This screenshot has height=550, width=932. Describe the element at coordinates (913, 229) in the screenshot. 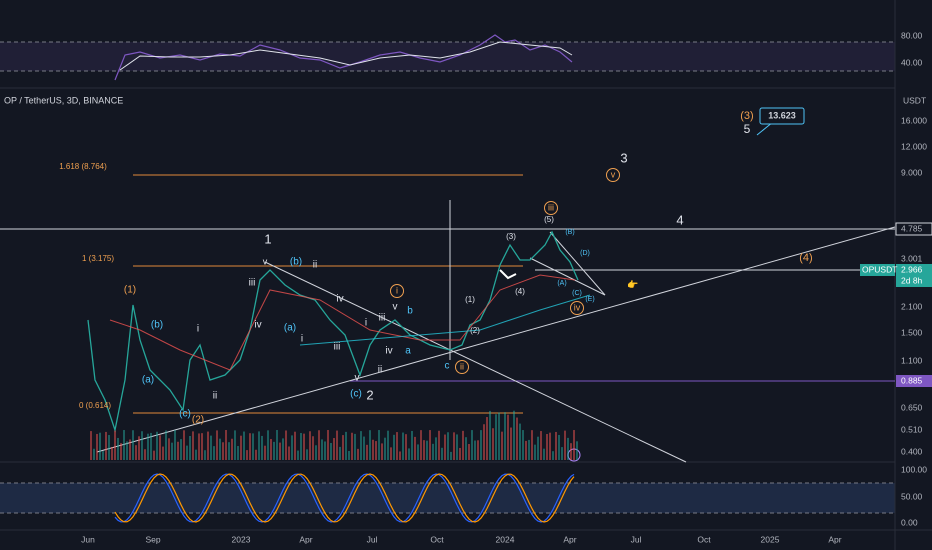

I see `price-tag` at that location.